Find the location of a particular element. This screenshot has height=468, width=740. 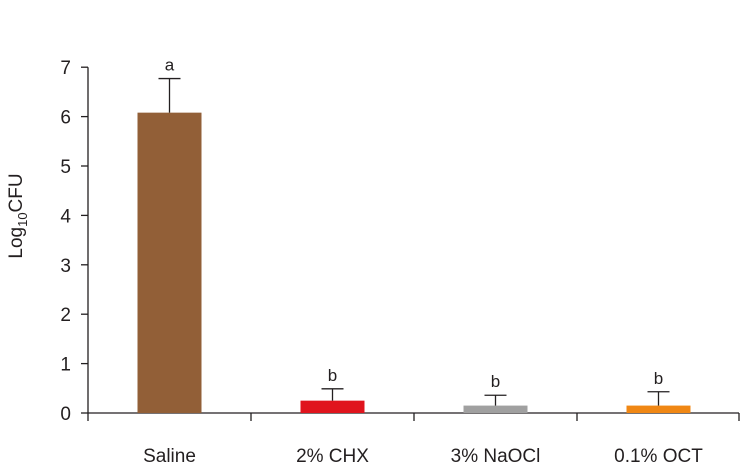

x-tick-label: Saline is located at coordinates (169, 456).